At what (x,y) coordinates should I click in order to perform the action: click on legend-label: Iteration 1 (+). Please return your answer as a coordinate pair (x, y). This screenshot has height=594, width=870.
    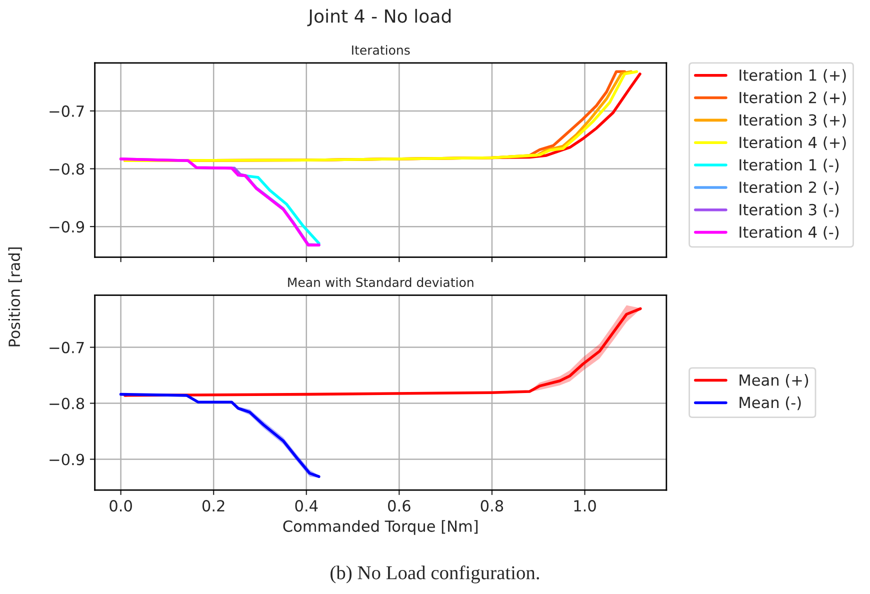
    Looking at the image, I should click on (793, 76).